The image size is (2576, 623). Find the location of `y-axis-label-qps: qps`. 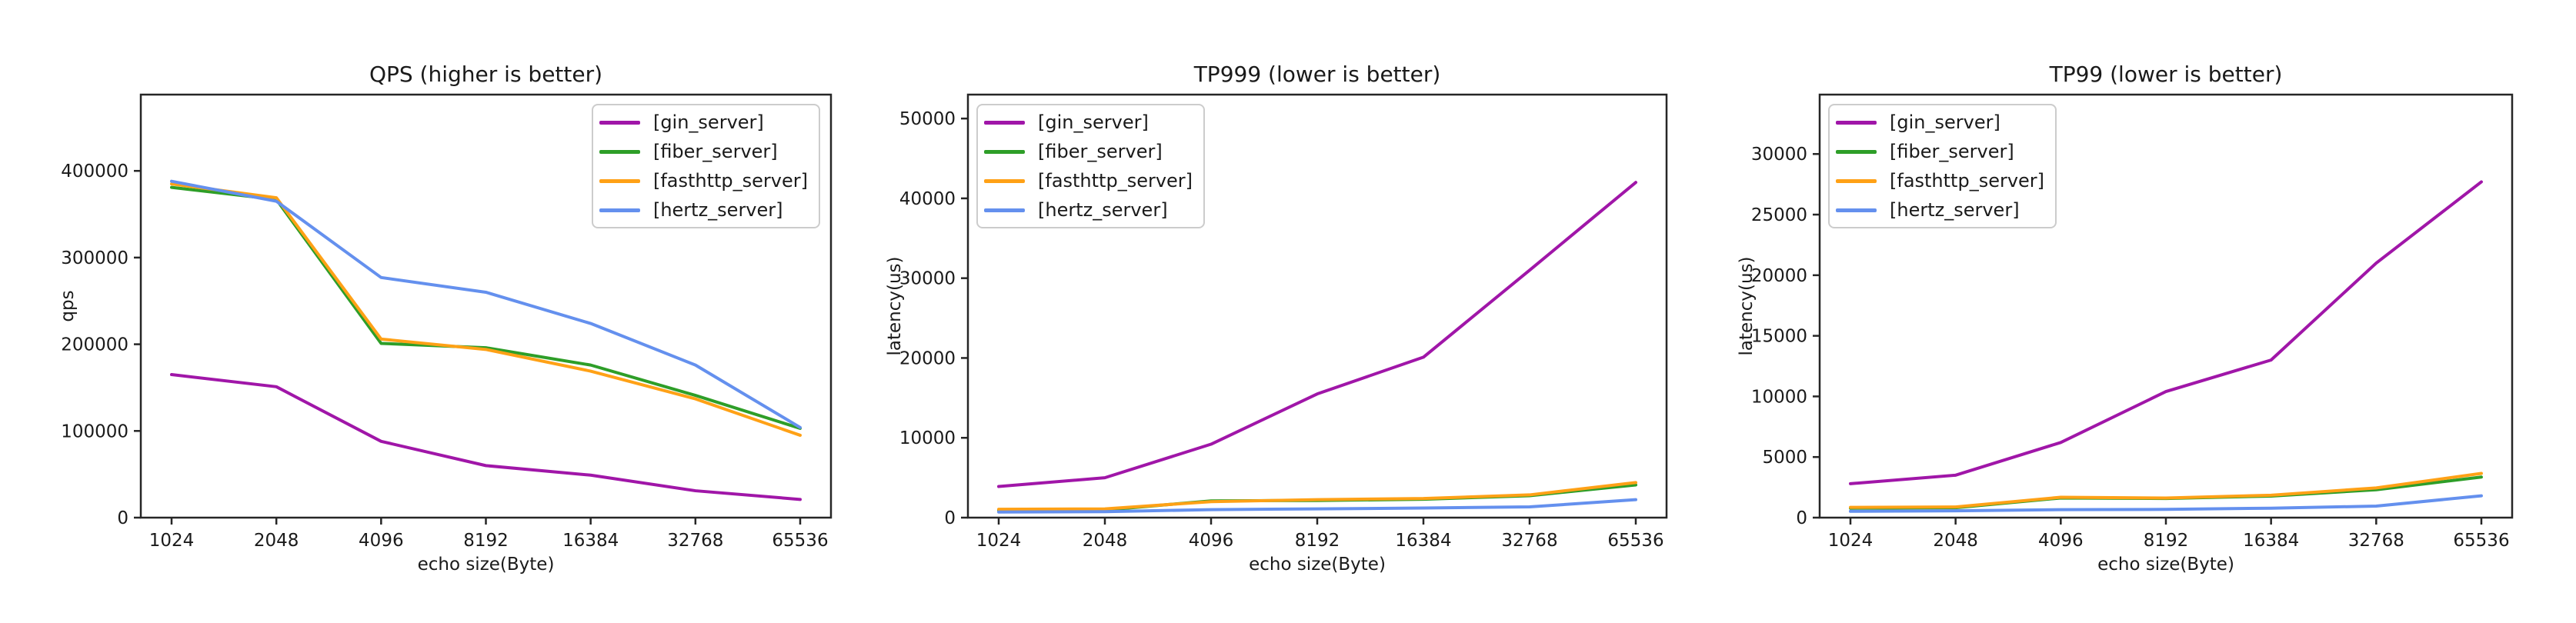

y-axis-label-qps: qps is located at coordinates (68, 306).